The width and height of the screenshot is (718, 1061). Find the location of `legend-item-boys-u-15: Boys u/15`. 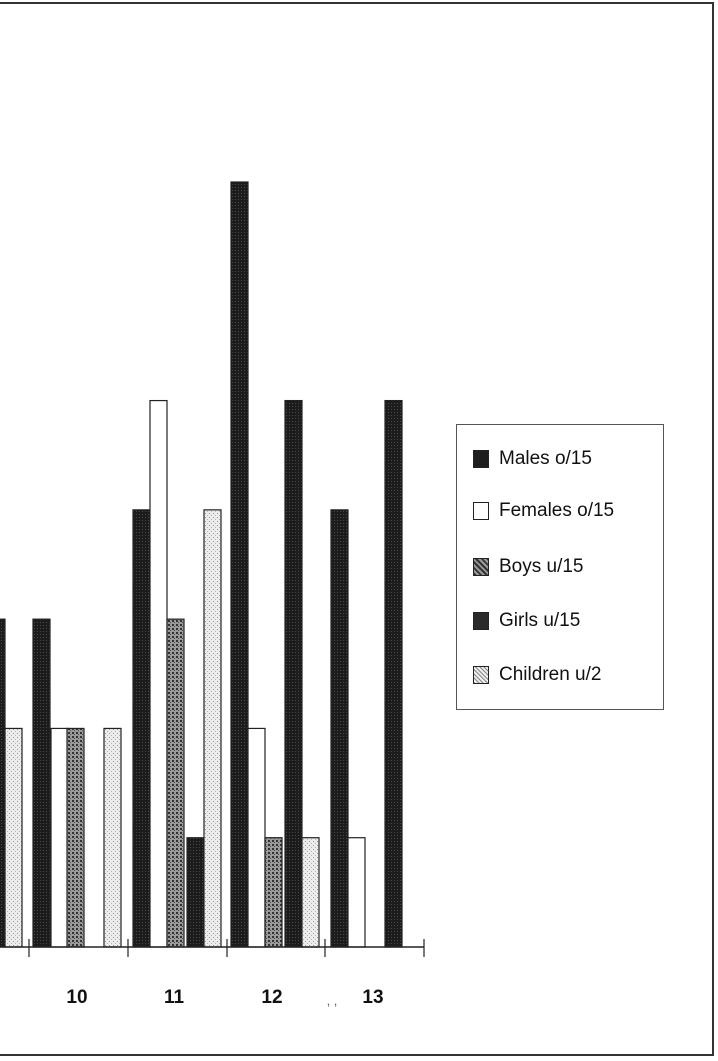

legend-item-boys-u-15: Boys u/15 is located at coordinates (528, 567).